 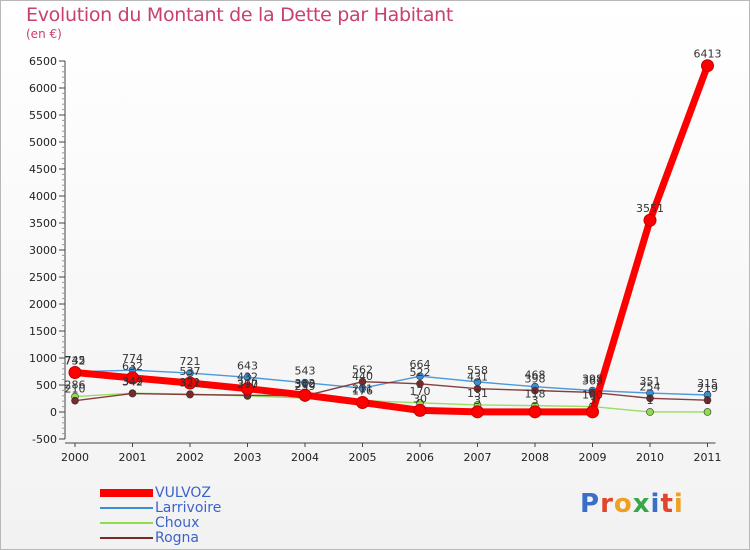 What do you see at coordinates (190, 457) in the screenshot?
I see `x-tick-label: 2002` at bounding box center [190, 457].